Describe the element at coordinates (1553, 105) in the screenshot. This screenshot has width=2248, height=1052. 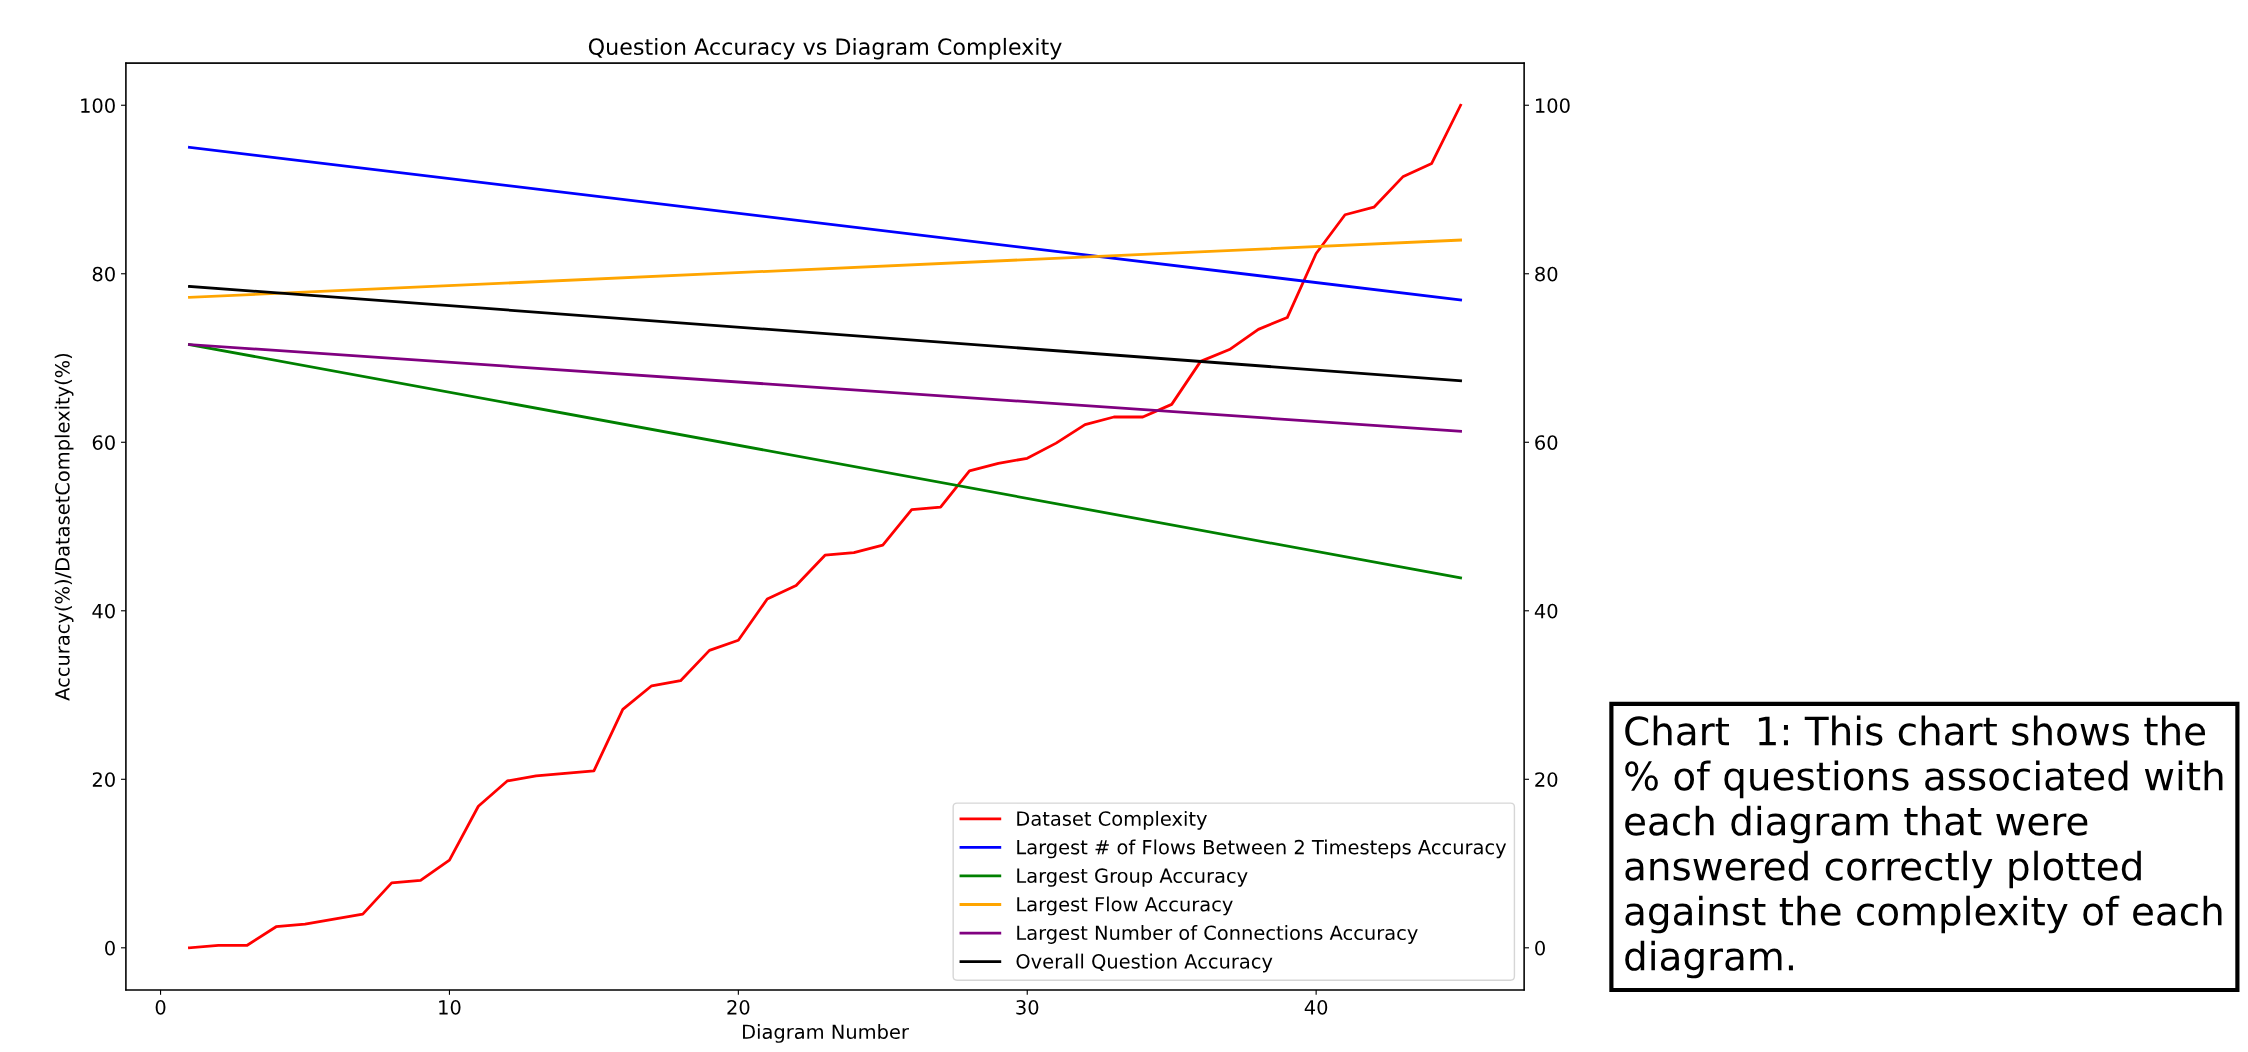
I see `y2-tick-label: 100` at that location.